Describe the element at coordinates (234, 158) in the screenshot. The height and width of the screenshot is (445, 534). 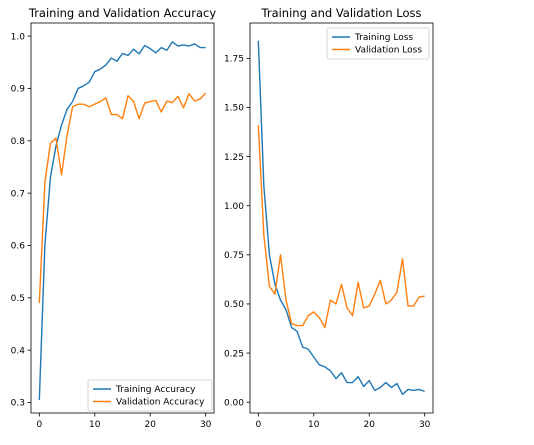
I see `y-tick-label: 1.25` at that location.